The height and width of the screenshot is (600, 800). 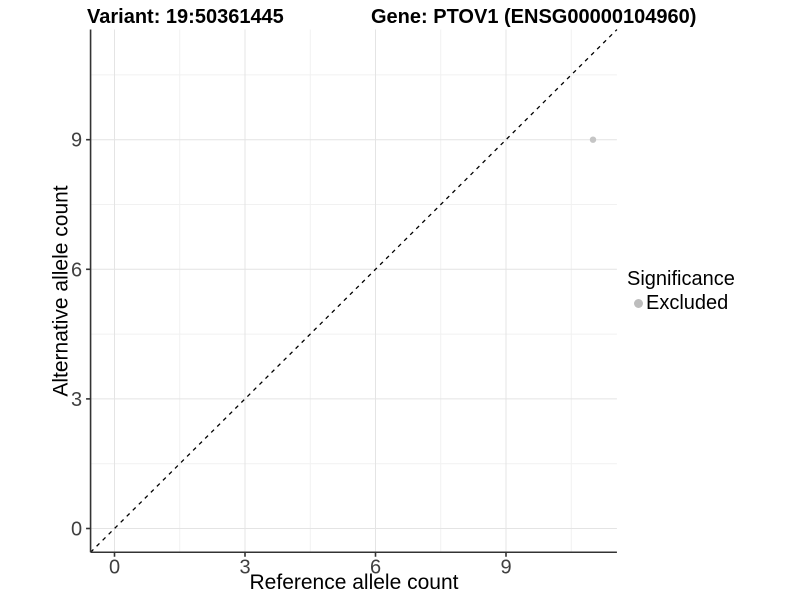 I want to click on legend-item-label: Excluded, so click(x=687, y=303).